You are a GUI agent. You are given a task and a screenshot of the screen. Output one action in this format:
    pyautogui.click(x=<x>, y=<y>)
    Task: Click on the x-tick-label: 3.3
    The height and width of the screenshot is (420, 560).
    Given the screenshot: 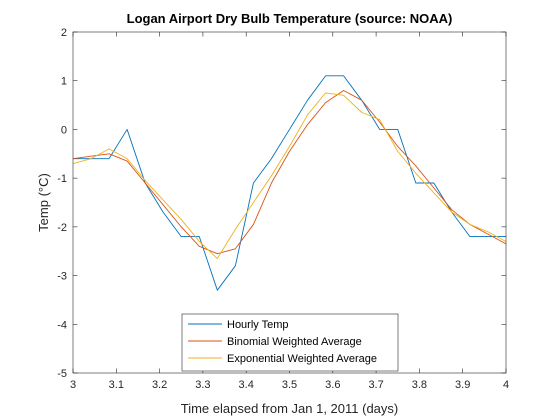 What is the action you would take?
    pyautogui.click(x=202, y=385)
    